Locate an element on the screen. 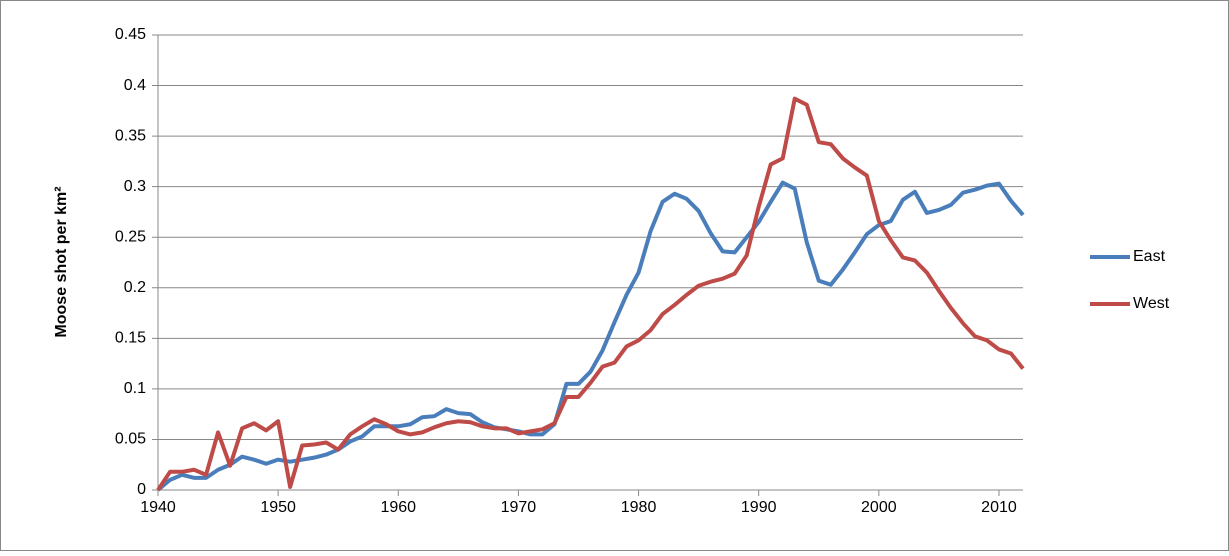  y-tick-label: 0.45 is located at coordinates (130, 34).